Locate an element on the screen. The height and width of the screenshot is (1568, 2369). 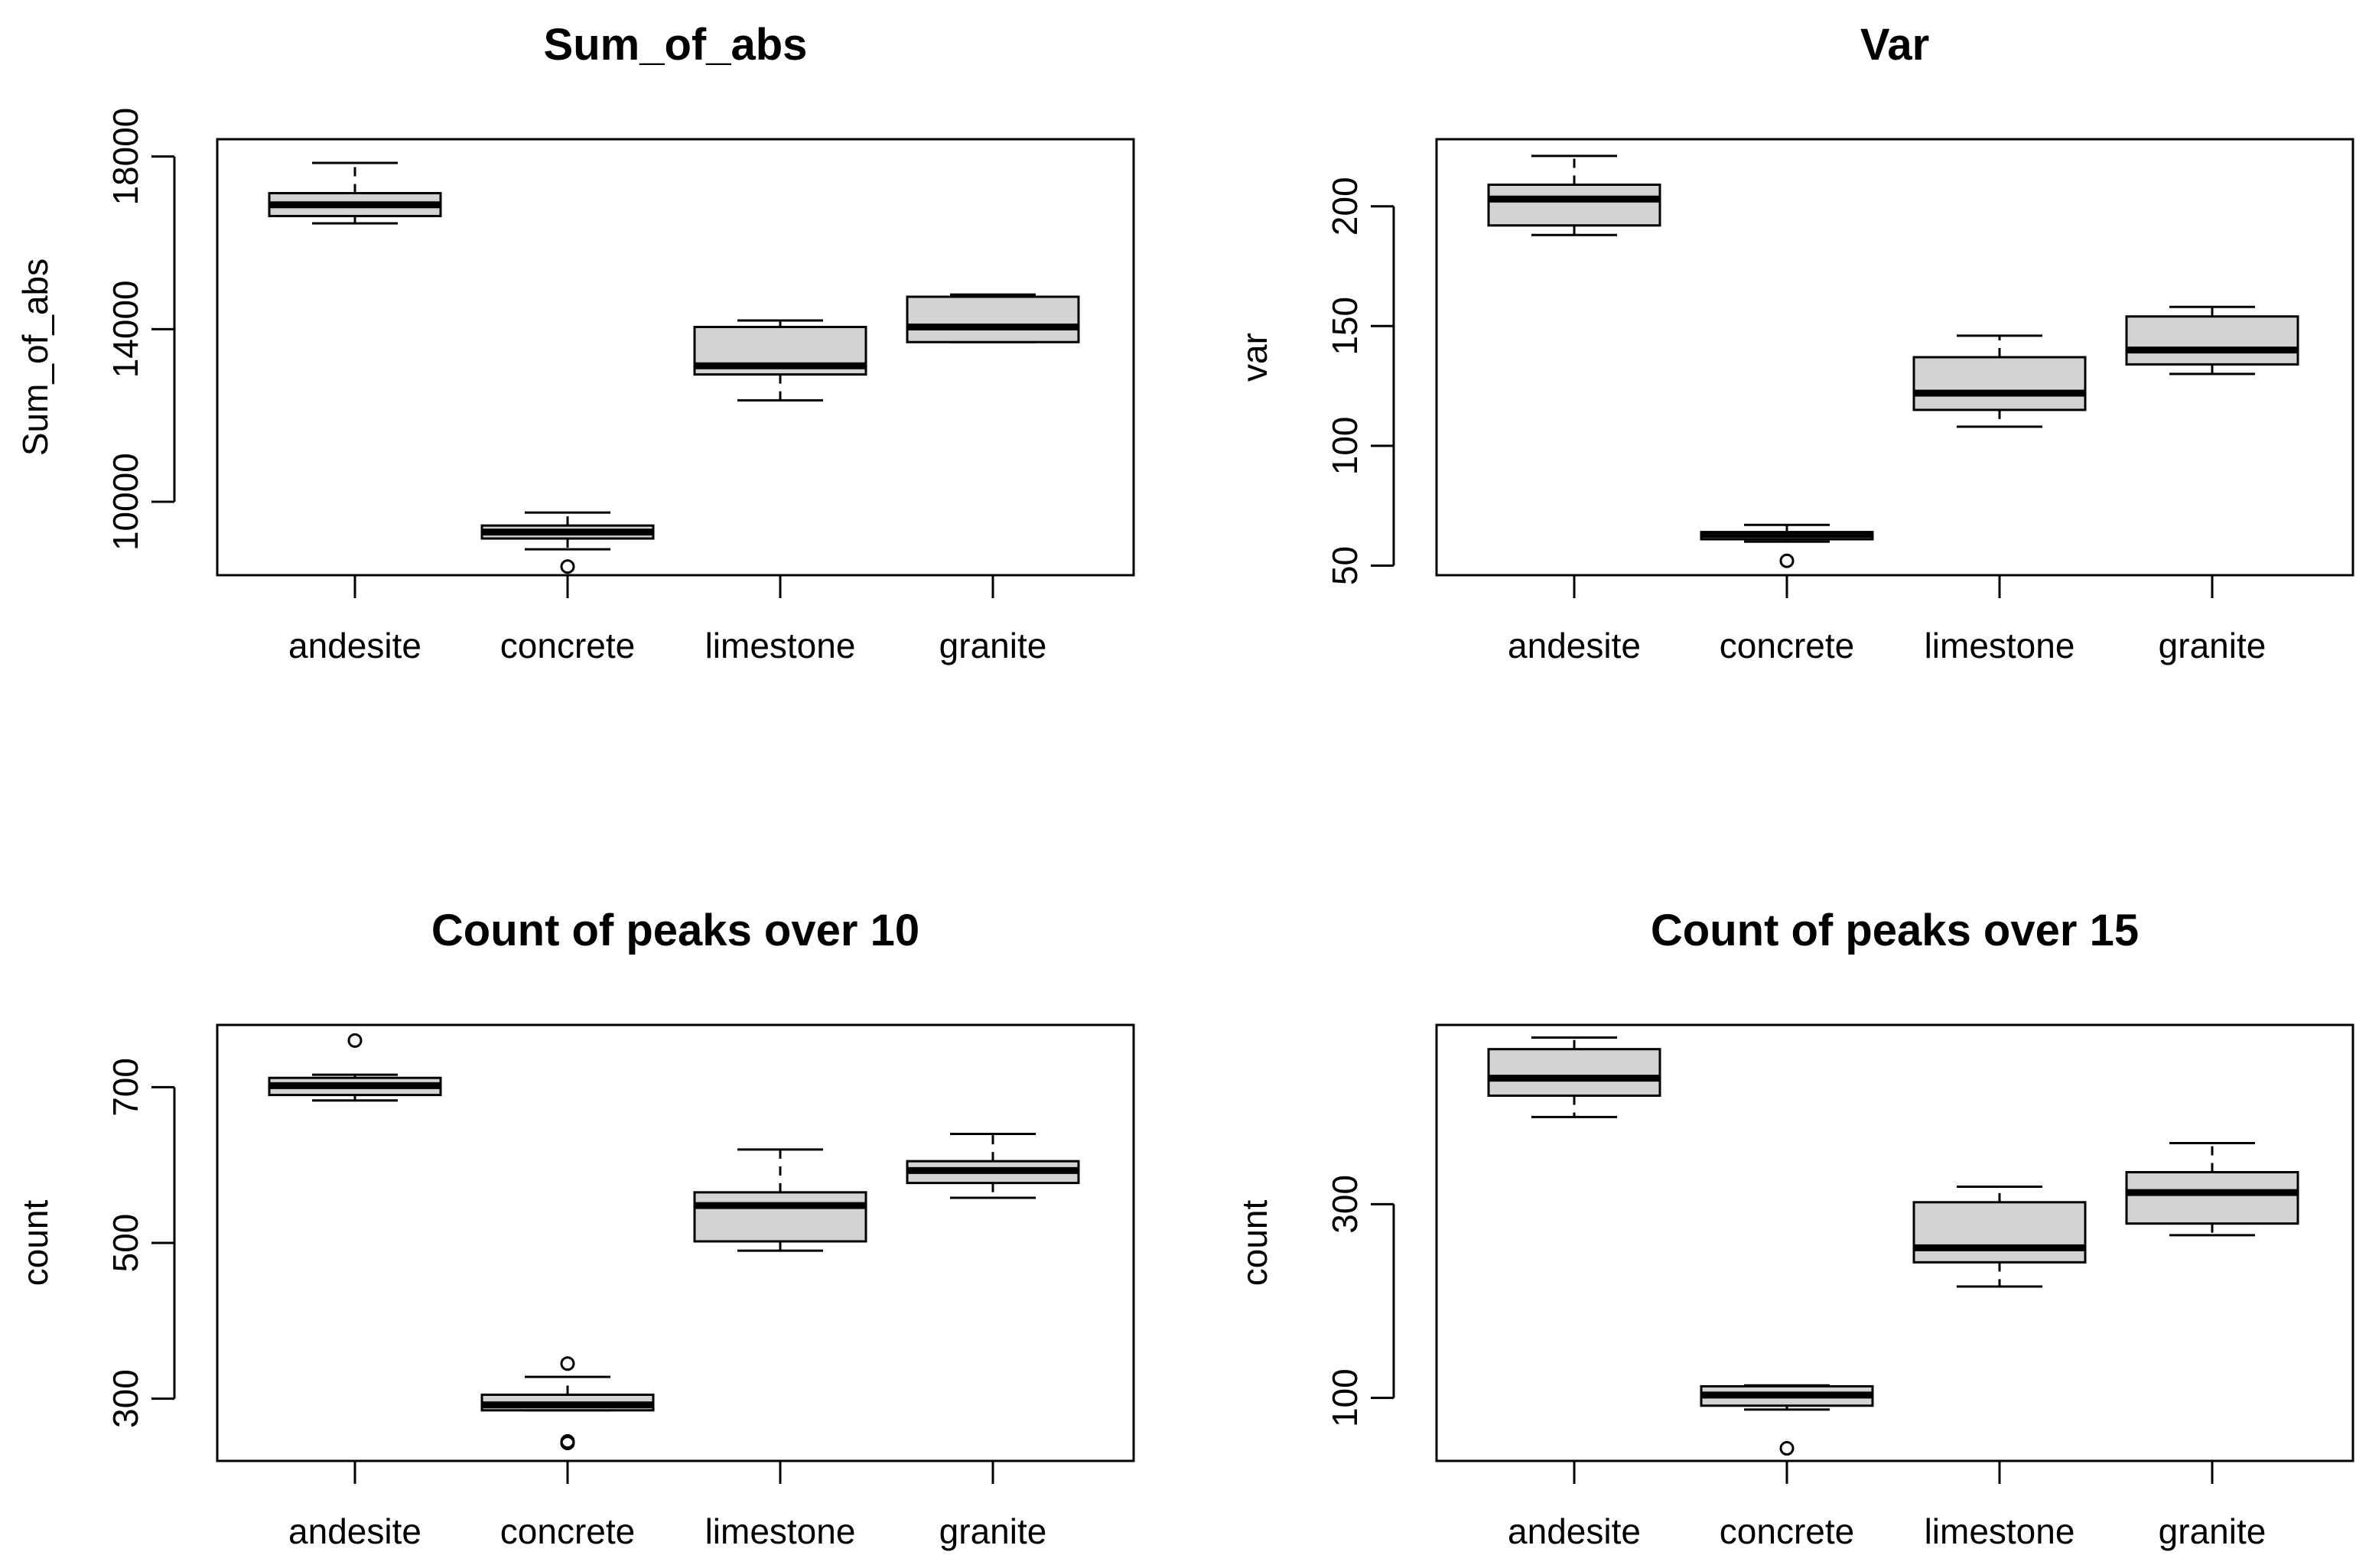
y-axis-label: var is located at coordinates (1254, 358).